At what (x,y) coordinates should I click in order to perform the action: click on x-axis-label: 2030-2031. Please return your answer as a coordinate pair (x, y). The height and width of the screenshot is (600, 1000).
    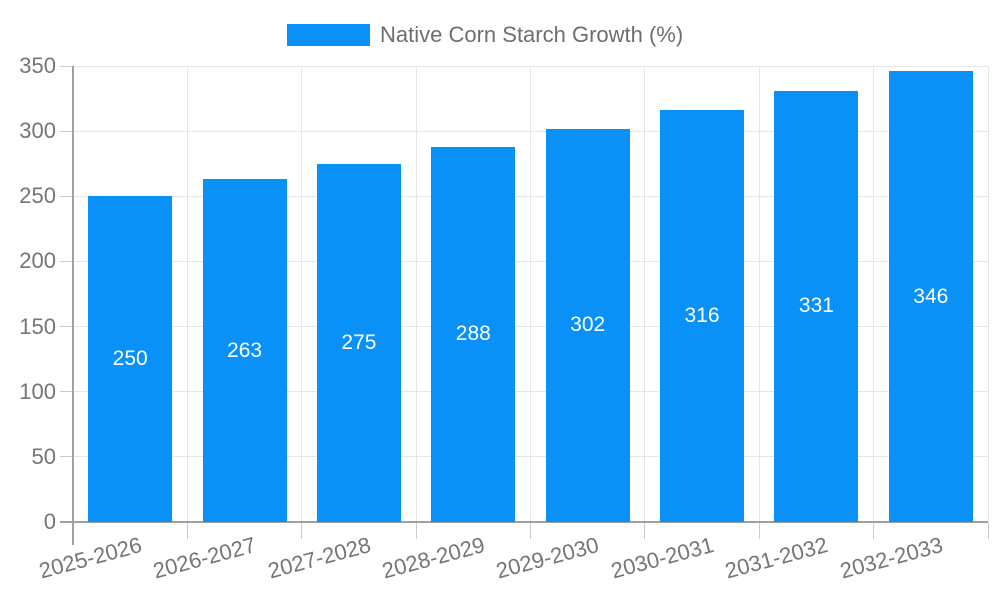
    Looking at the image, I should click on (662, 558).